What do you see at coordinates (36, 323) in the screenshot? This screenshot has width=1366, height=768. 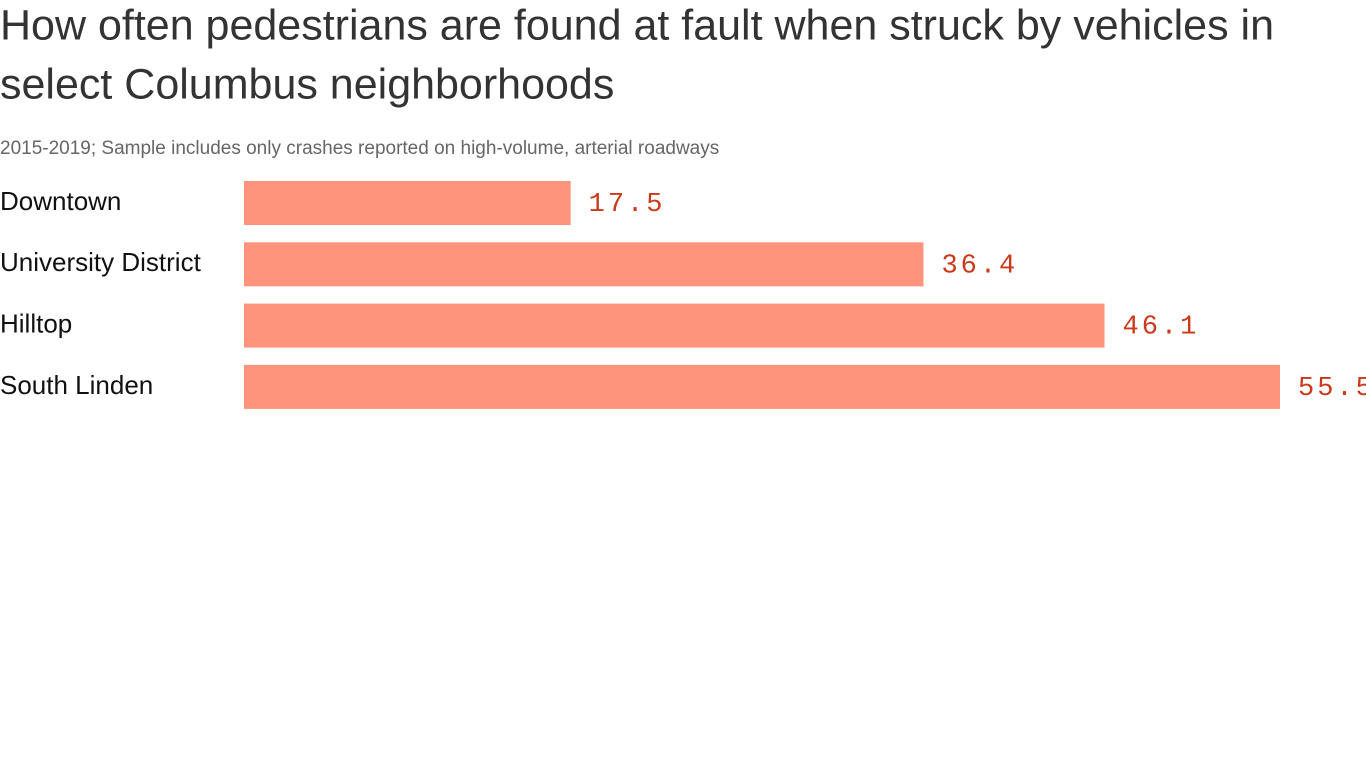 I see `category-label: Hilltop` at bounding box center [36, 323].